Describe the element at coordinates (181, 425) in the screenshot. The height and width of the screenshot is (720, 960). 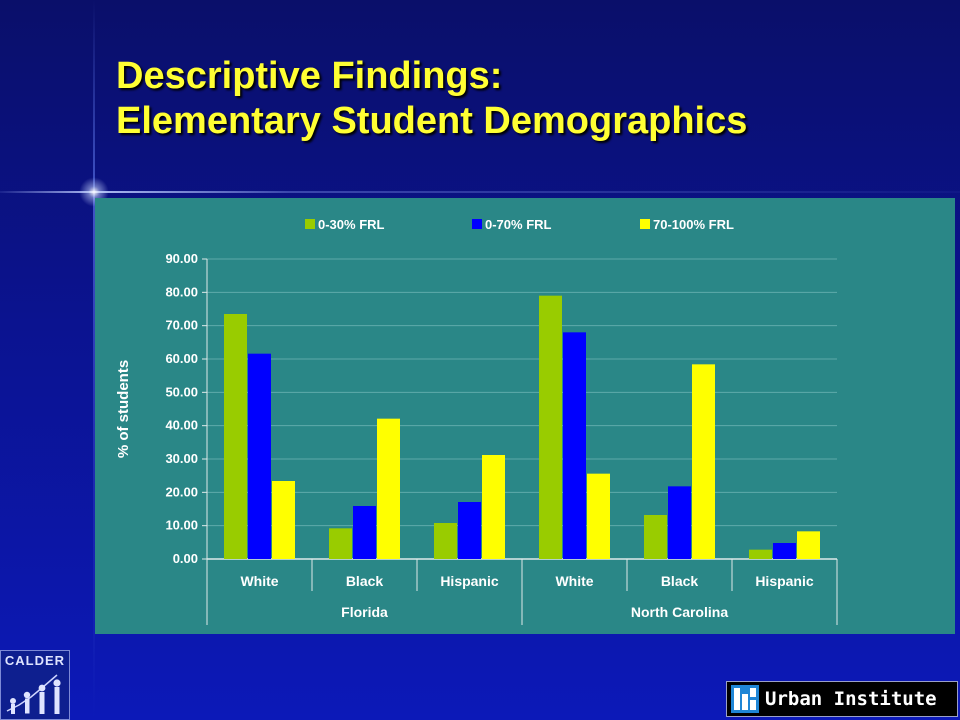
I see `y-tick-label: 40.00` at that location.